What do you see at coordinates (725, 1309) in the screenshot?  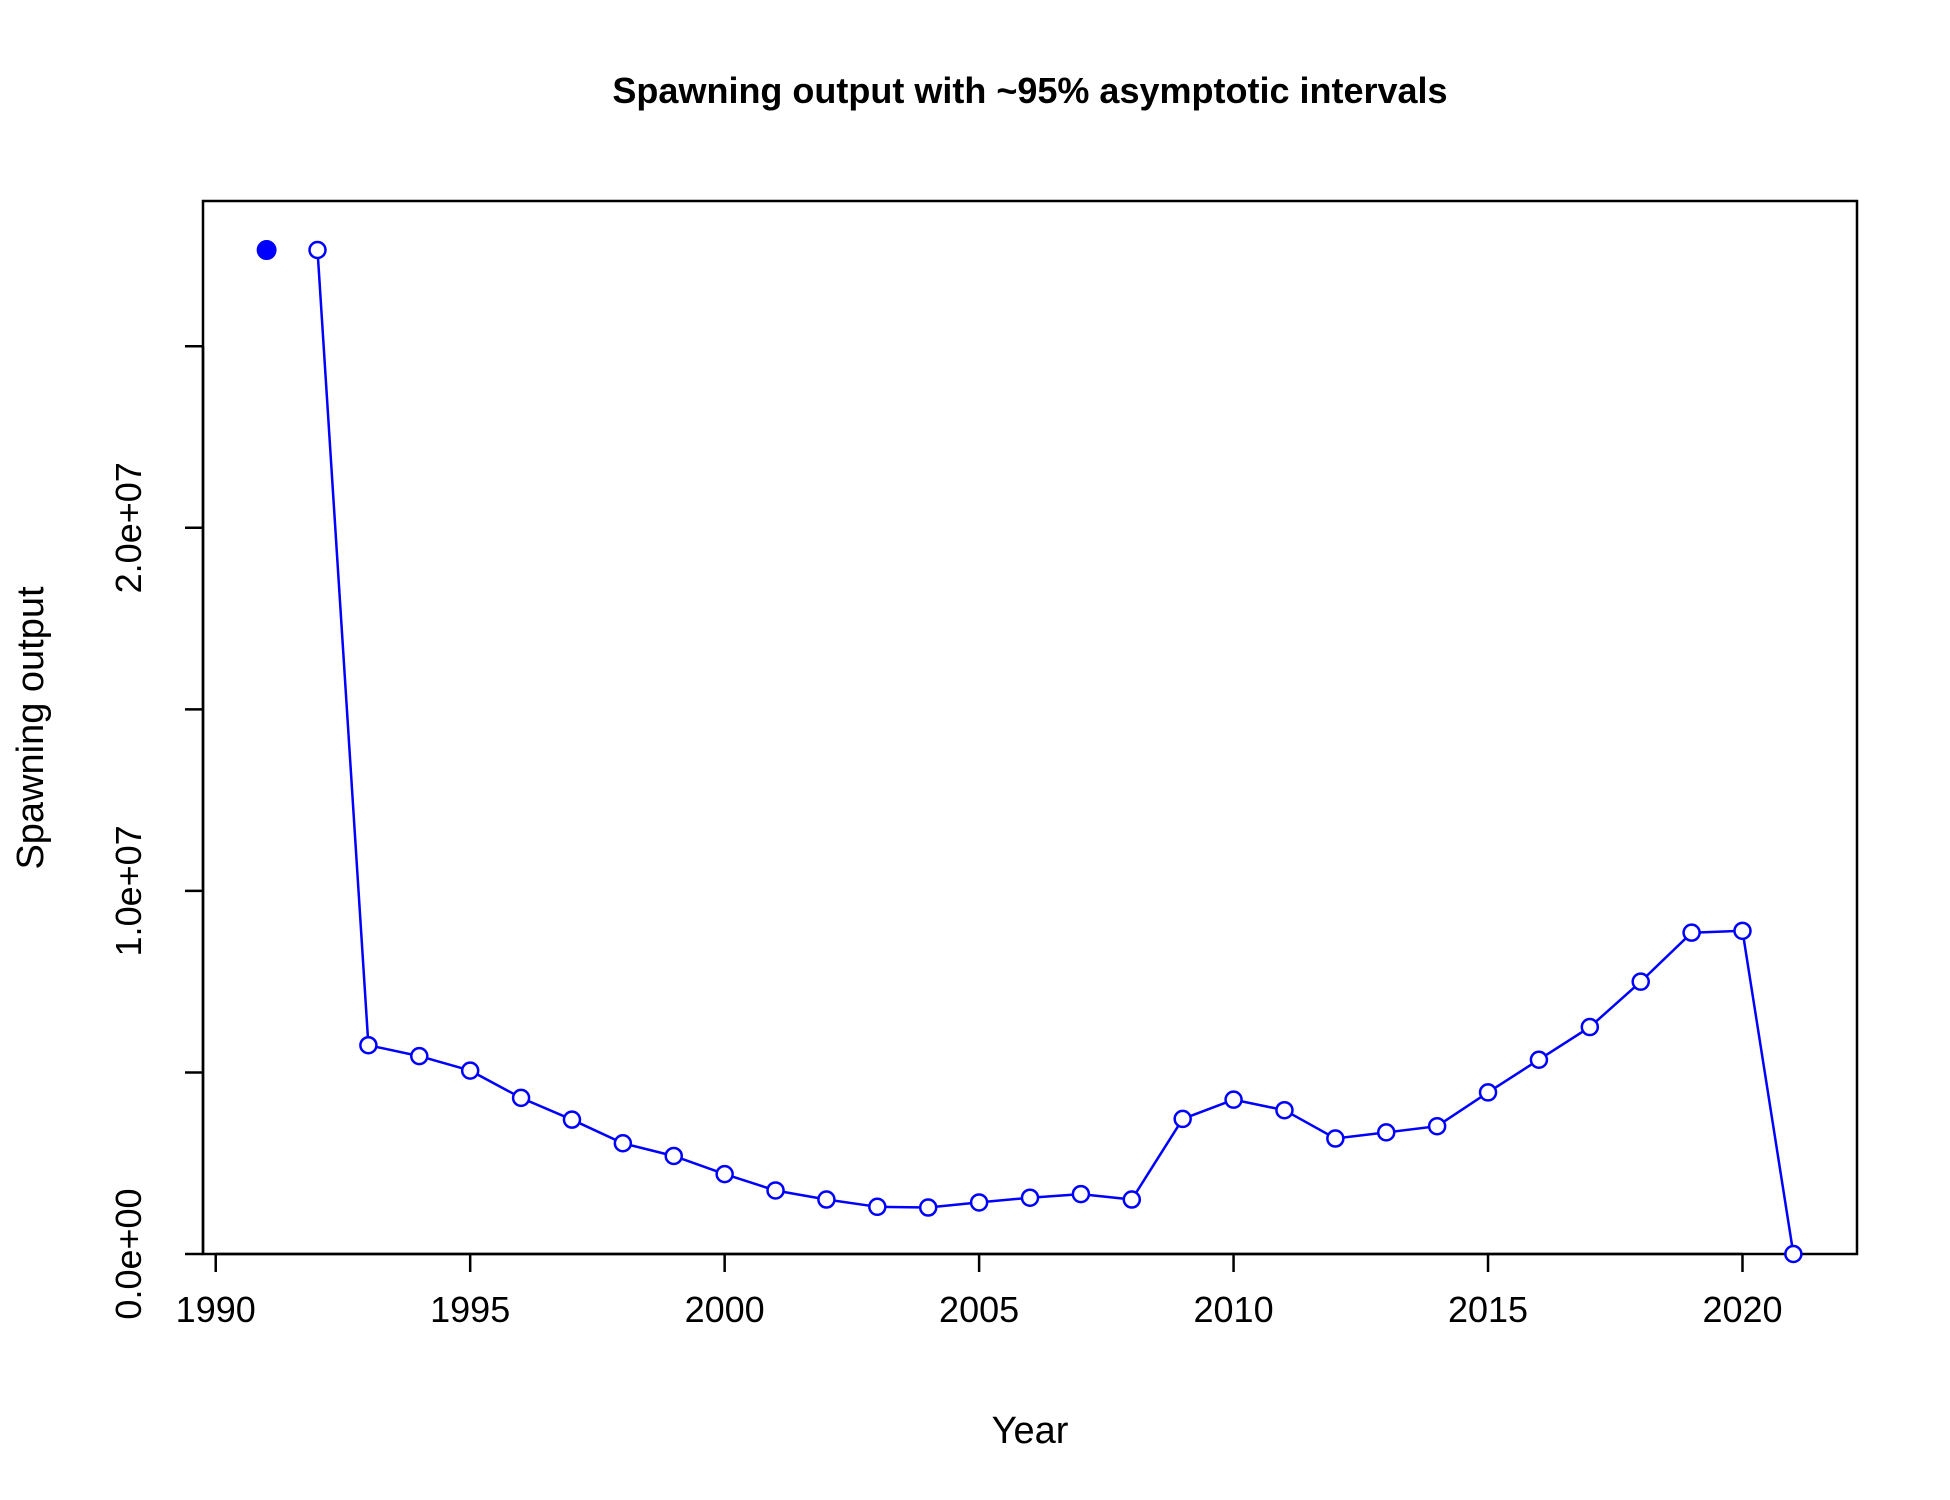 I see `x-tick-label: 2000` at bounding box center [725, 1309].